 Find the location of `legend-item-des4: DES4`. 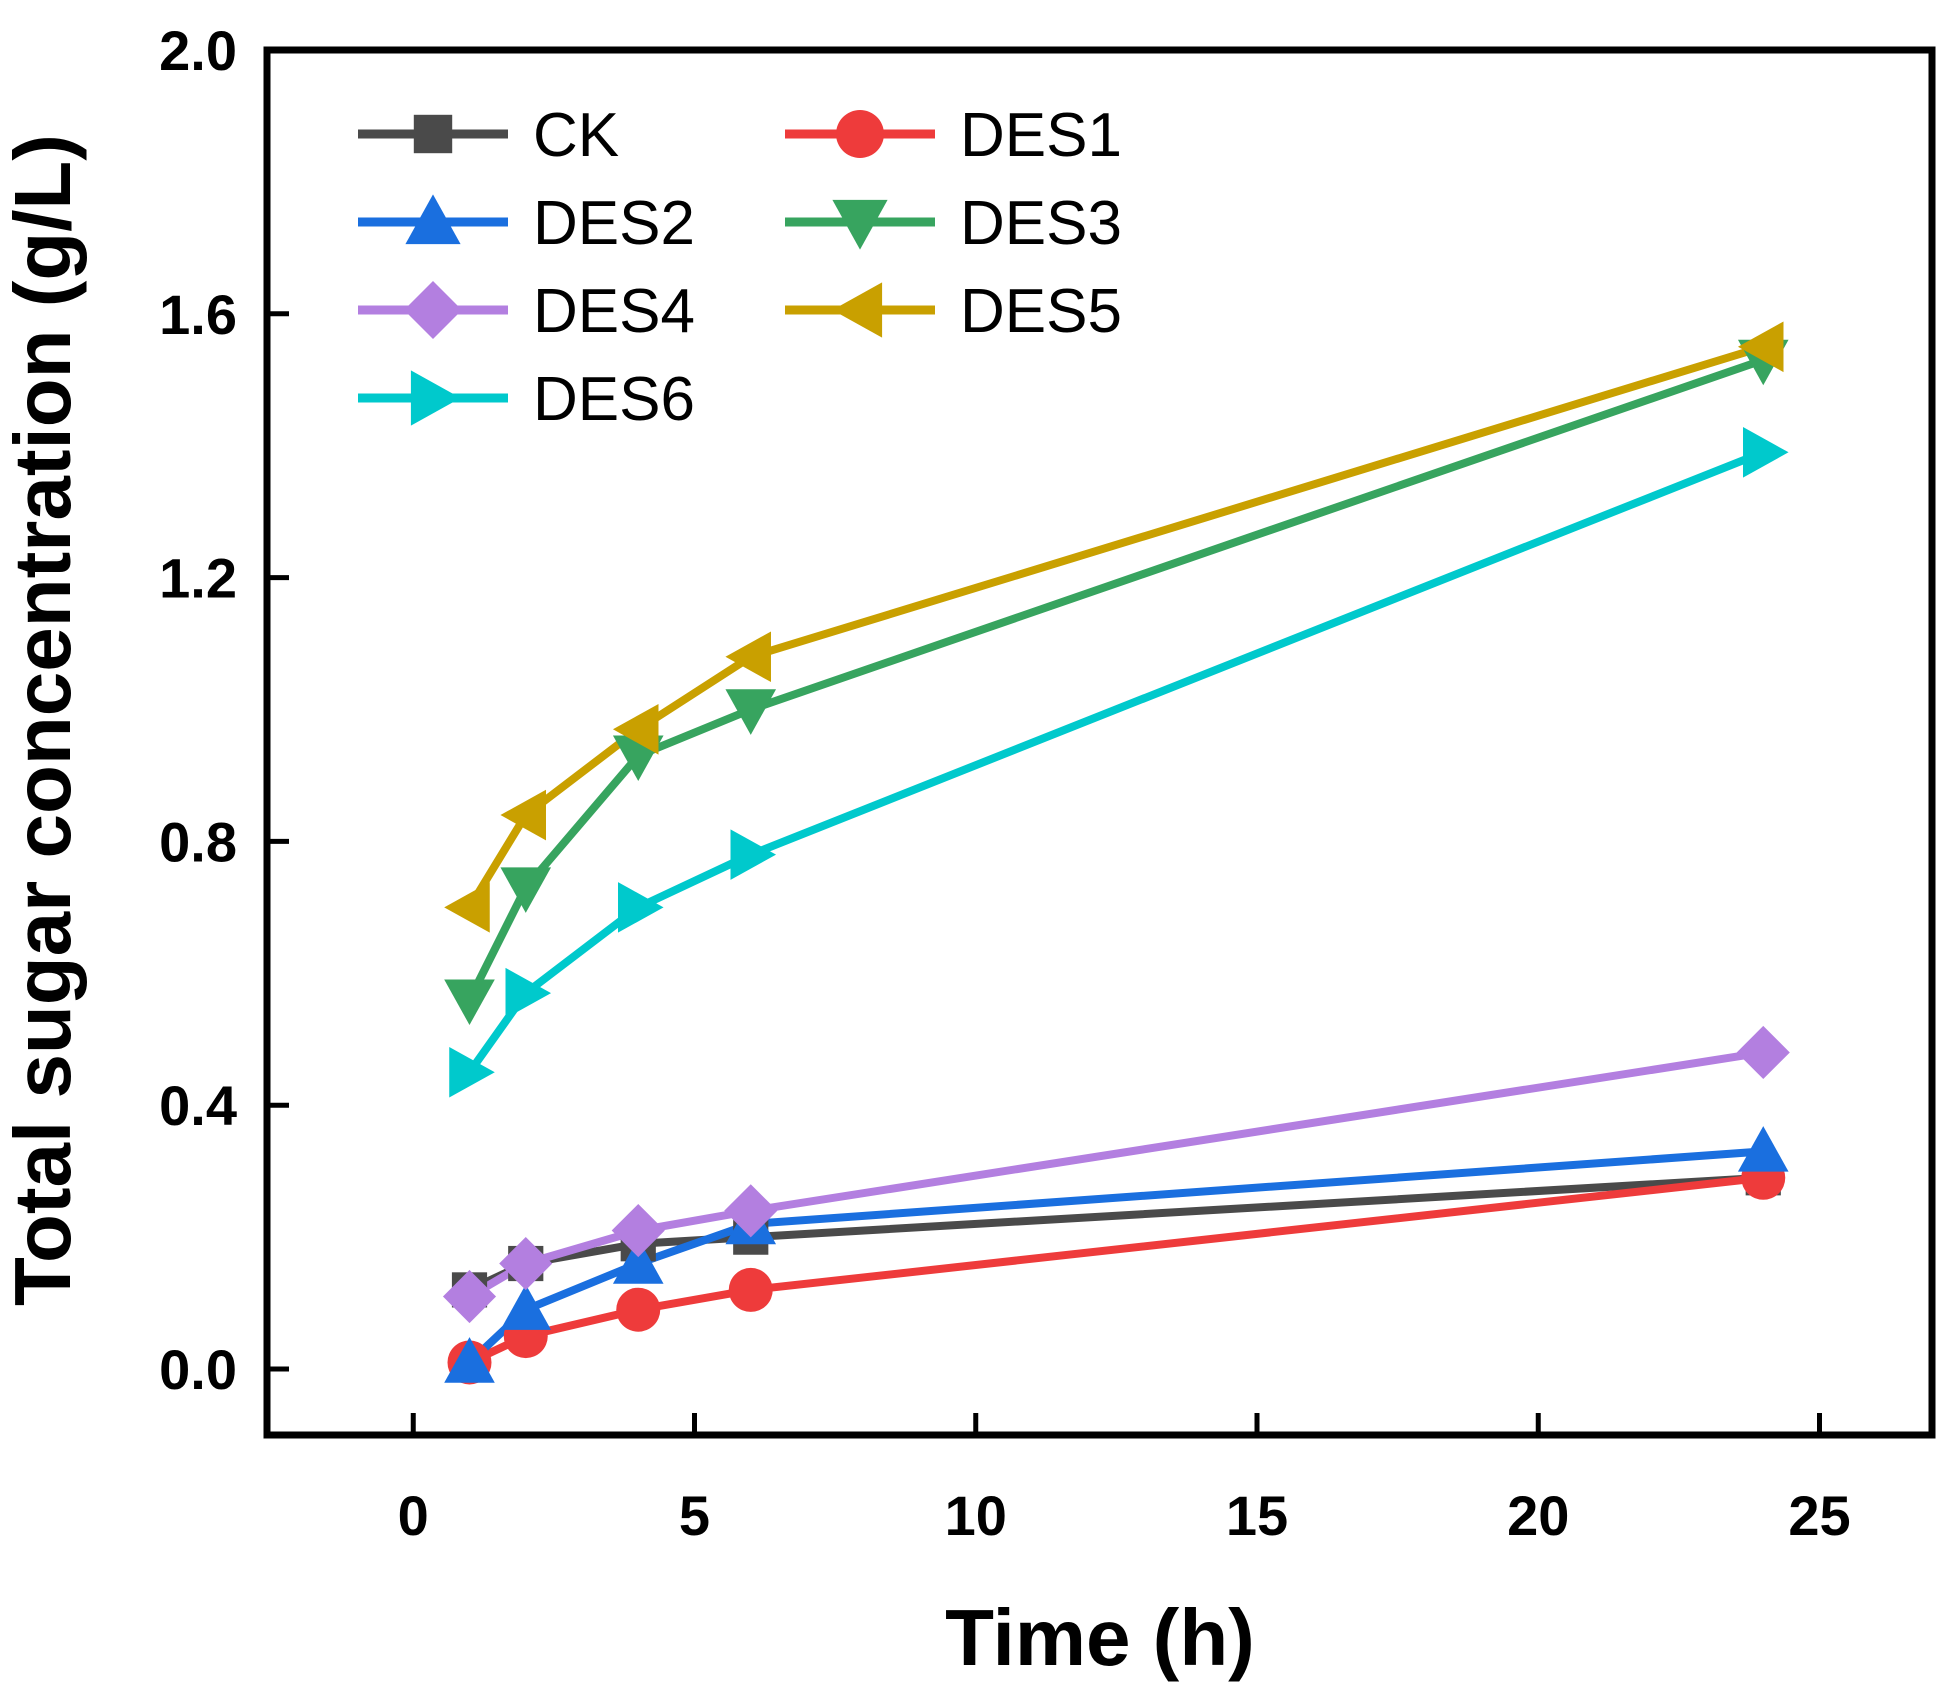

legend-item-des4: DES4 is located at coordinates (526, 311).